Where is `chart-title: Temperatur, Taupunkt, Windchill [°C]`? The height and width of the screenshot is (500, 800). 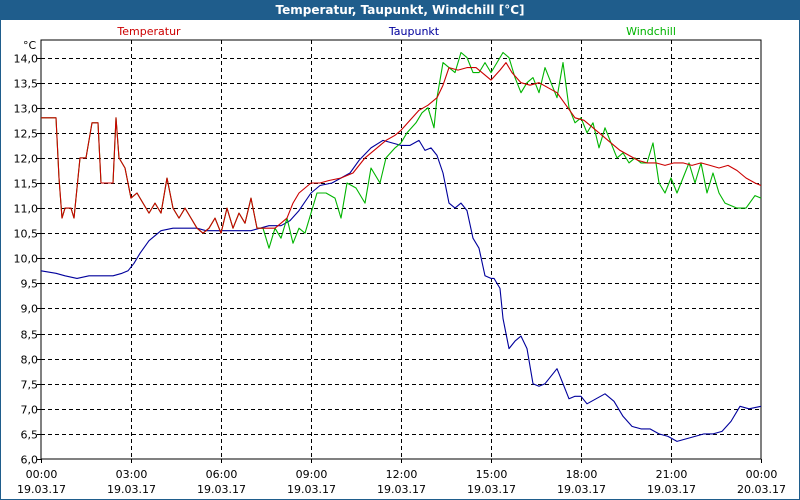 chart-title: Temperatur, Taupunkt, Windchill [°C] is located at coordinates (400, 10).